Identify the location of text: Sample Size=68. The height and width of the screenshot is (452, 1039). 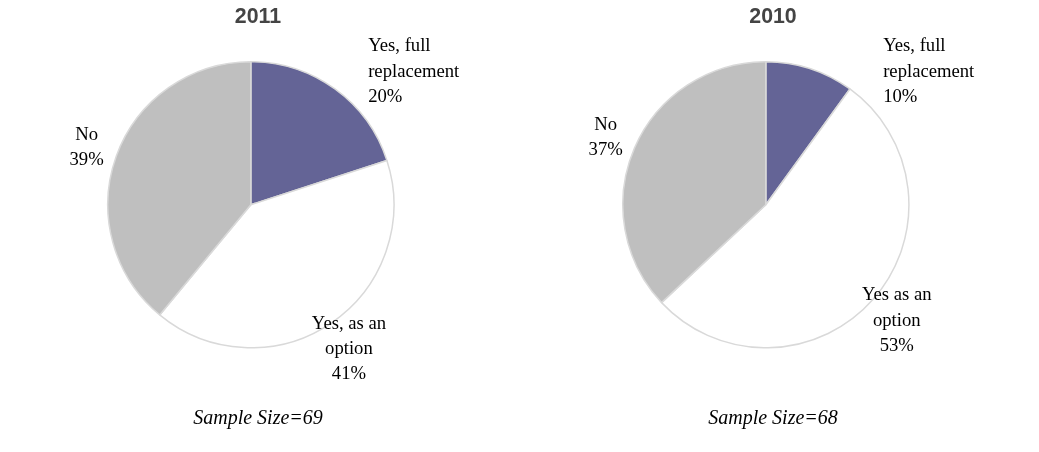
(773, 418).